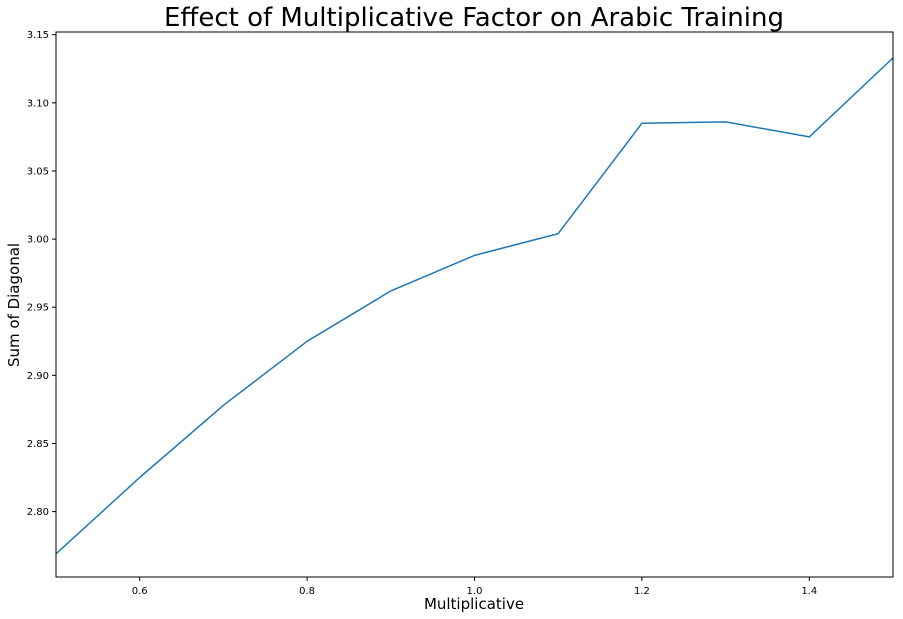  Describe the element at coordinates (41, 274) in the screenshot. I see `y-axis: 2.80 2.85 2.90 2.95 3.00 3.05 3.10 3.15` at that location.